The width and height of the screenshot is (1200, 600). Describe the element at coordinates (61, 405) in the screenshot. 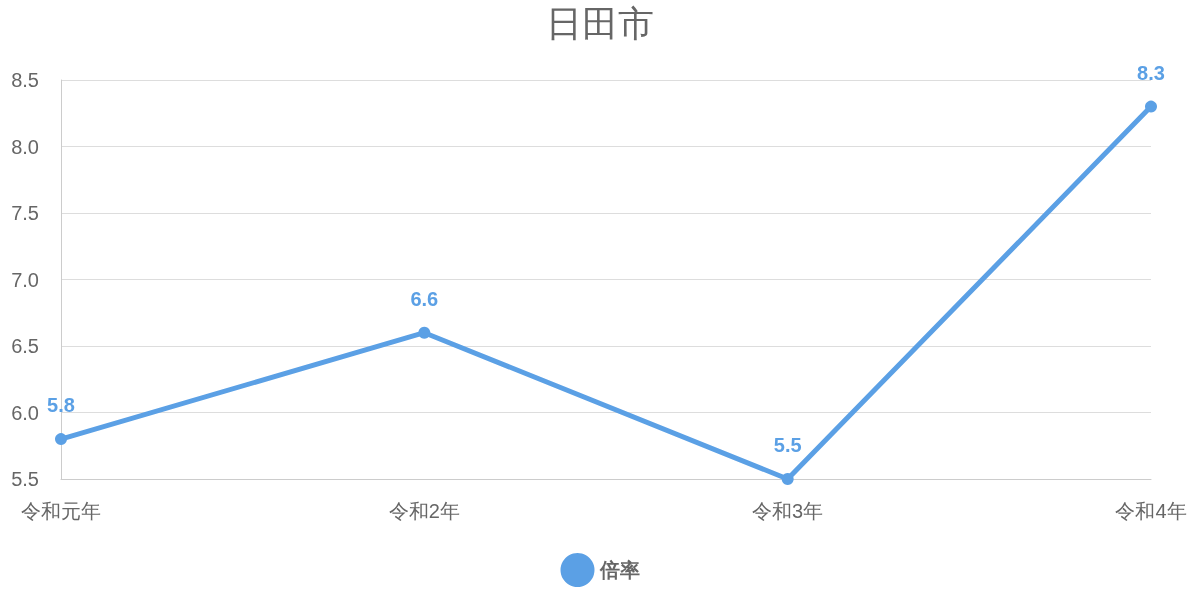

I see `data-label: 5.8` at that location.